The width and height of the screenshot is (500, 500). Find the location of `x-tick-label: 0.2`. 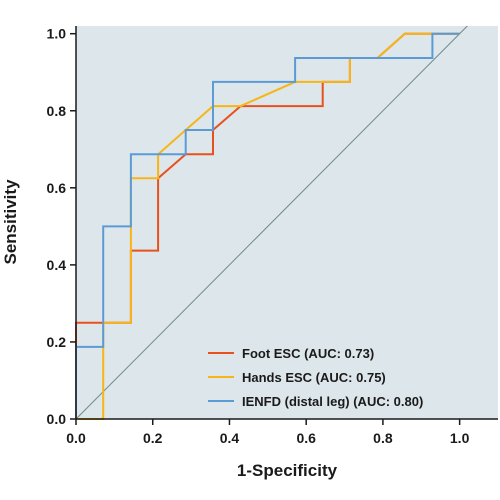

x-tick-label: 0.2 is located at coordinates (153, 438).